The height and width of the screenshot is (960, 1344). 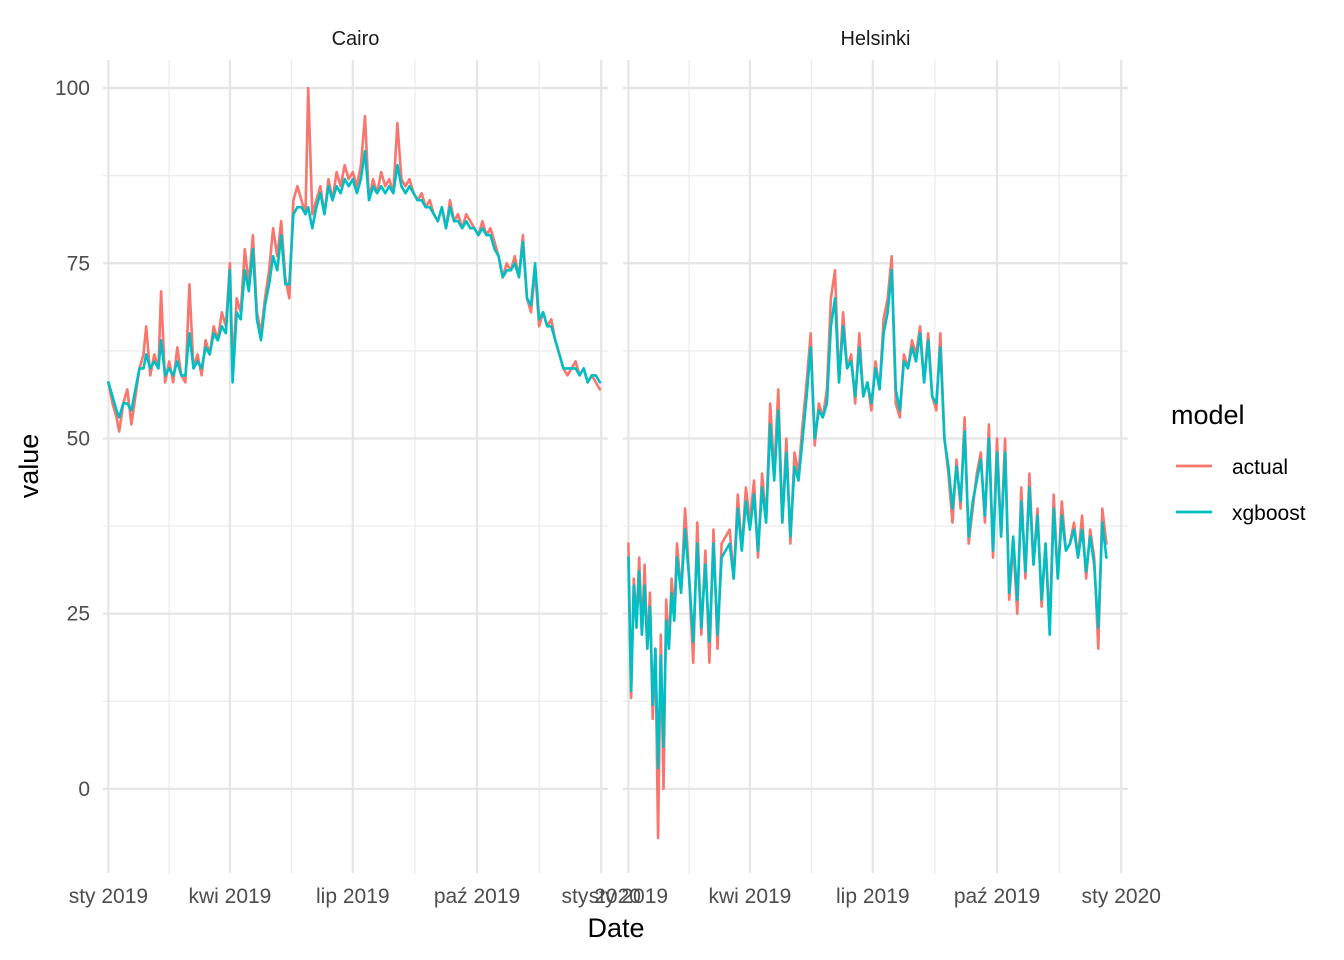 I want to click on x-axis-title: Date, so click(x=615, y=928).